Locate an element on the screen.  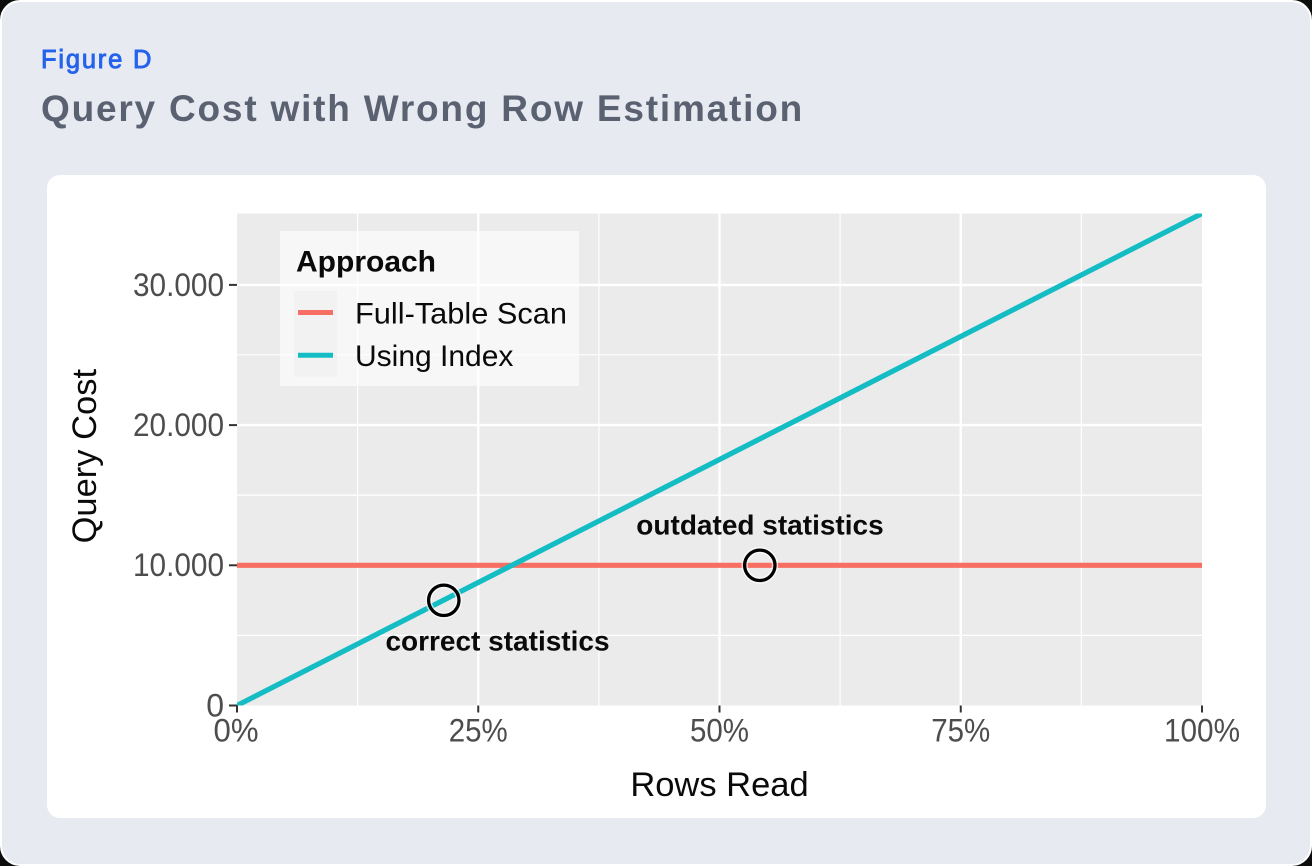
svg-text: 0% is located at coordinates (236, 731).